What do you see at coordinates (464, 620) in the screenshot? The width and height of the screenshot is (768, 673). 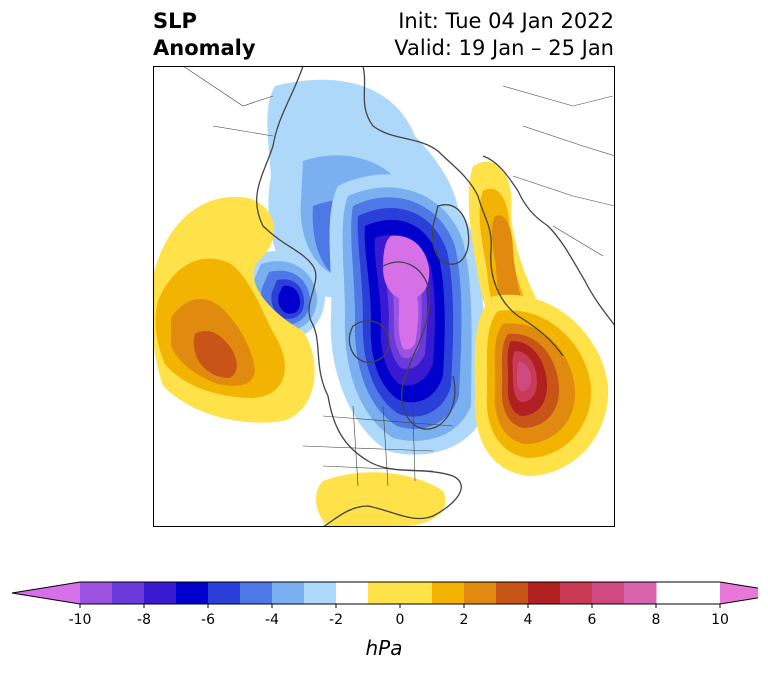 I see `colorbar-tick-label: 2` at bounding box center [464, 620].